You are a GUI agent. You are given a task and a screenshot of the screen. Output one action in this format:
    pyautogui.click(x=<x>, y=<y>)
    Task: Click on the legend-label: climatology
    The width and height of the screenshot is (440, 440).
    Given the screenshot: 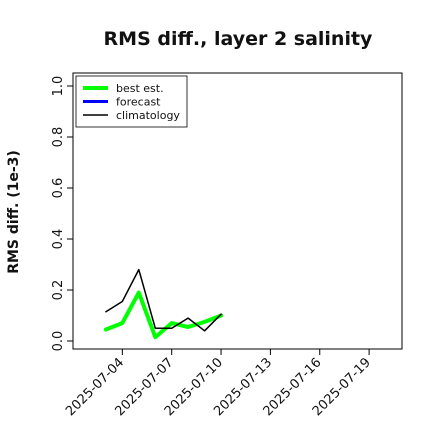 What is the action you would take?
    pyautogui.click(x=148, y=115)
    